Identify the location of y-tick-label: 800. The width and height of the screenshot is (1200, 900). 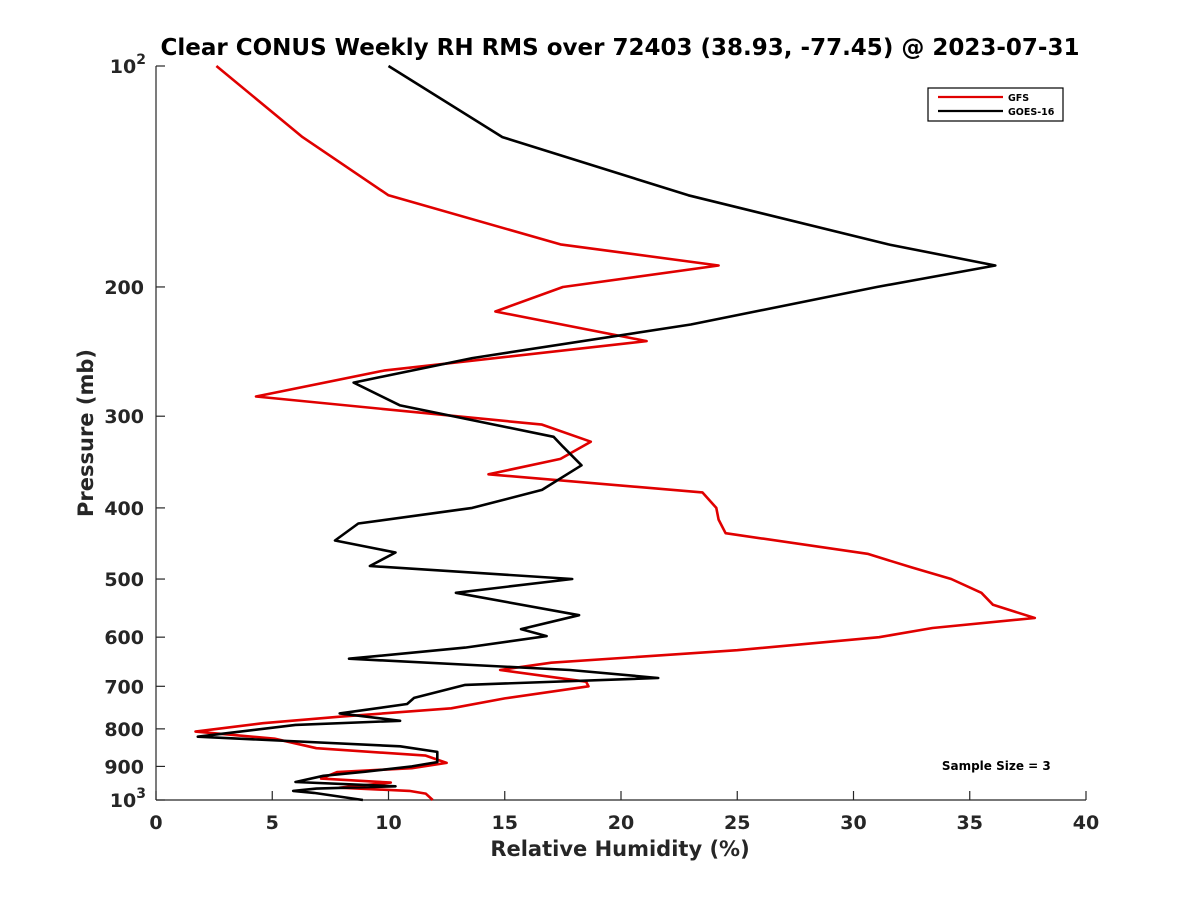
(124, 730).